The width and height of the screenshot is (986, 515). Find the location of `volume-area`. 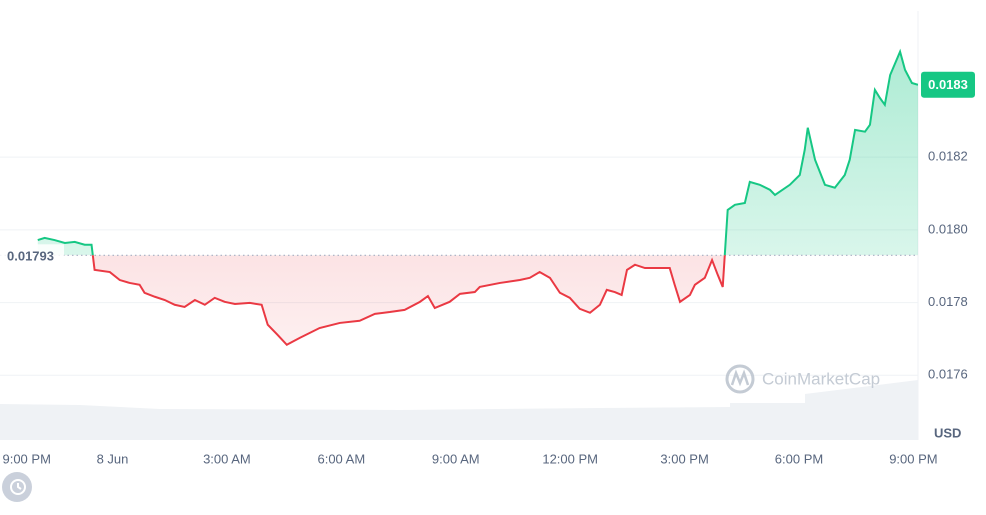

volume-area is located at coordinates (459, 410).